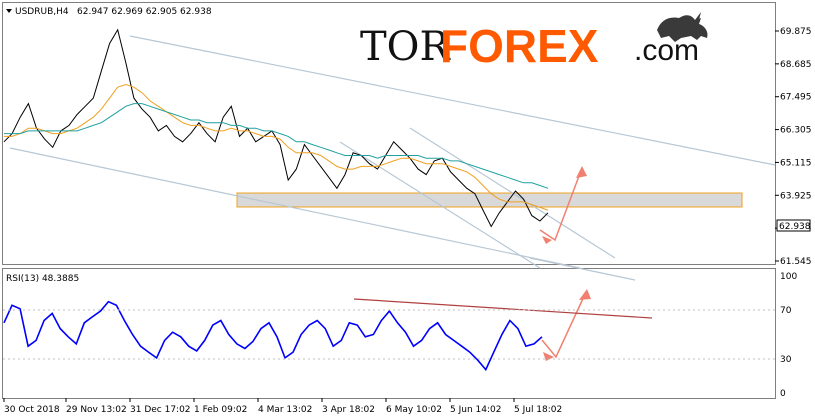  I want to click on rsi-line, so click(273, 336).